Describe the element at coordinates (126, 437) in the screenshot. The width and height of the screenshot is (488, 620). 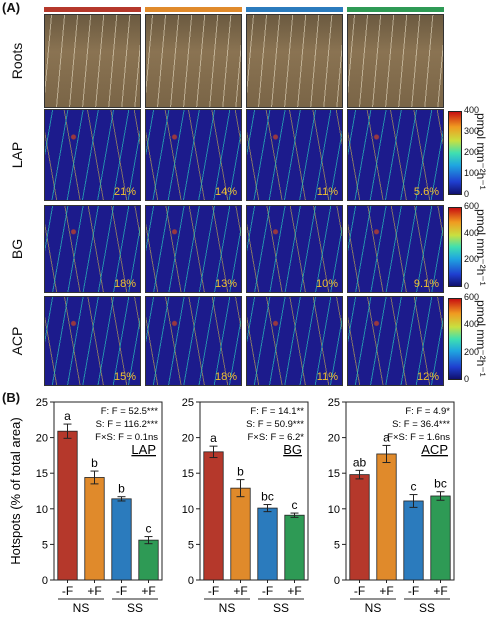
I see `stats-line: F×S: F = 0.1ns` at that location.